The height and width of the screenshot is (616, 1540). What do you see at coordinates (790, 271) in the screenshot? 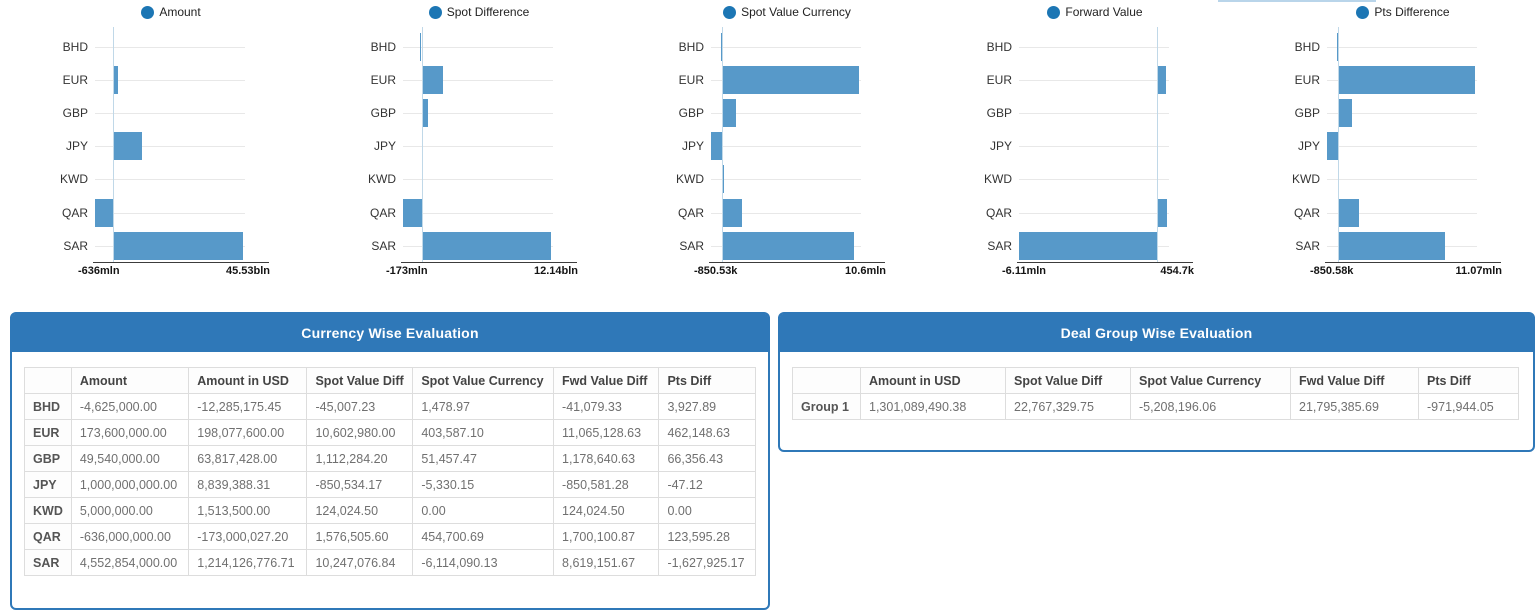
I see `x-axis-tick-labels: -850.53k 10.6mln` at bounding box center [790, 271].